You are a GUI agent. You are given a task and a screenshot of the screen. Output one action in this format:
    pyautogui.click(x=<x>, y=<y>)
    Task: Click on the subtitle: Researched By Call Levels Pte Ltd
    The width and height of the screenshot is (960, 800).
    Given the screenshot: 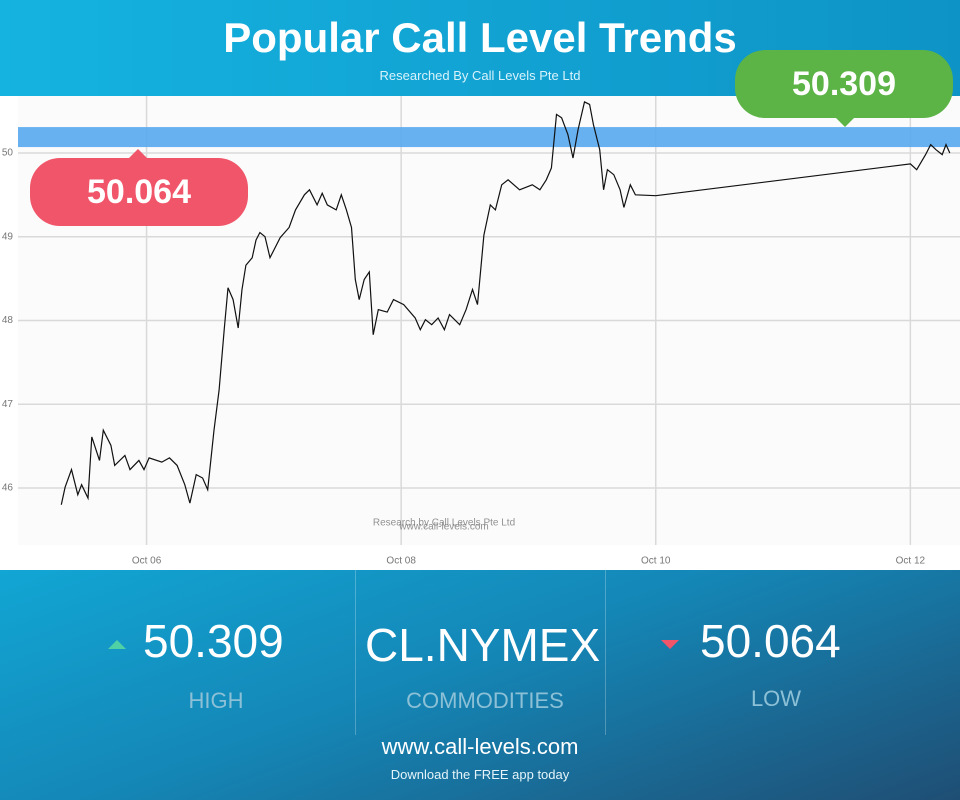 What is the action you would take?
    pyautogui.click(x=480, y=75)
    